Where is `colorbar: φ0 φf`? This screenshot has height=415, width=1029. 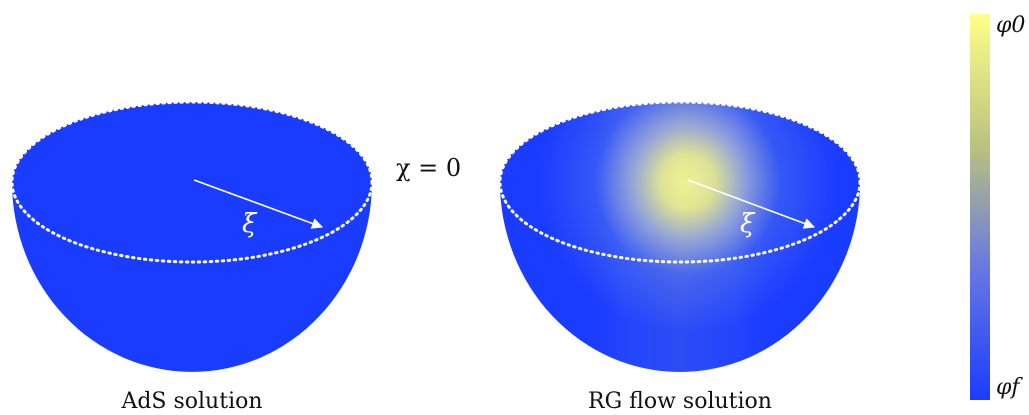
colorbar: φ0 φf is located at coordinates (997, 206).